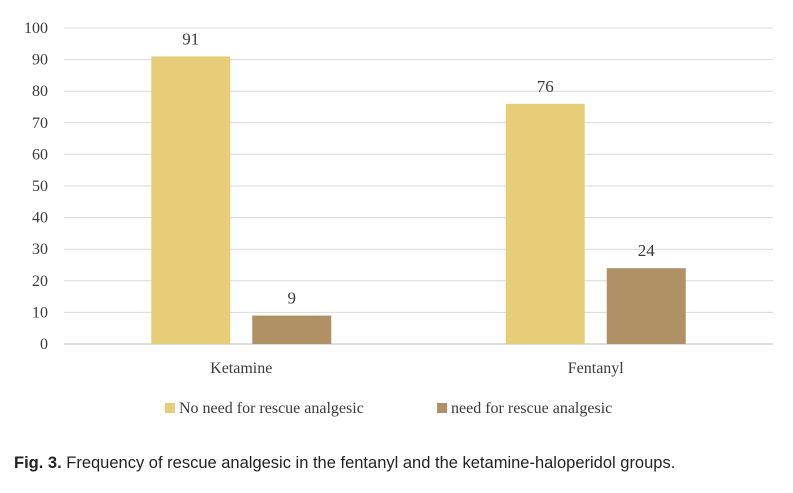 Image resolution: width=793 pixels, height=493 pixels. What do you see at coordinates (40, 123) in the screenshot?
I see `y-tick-label: 70` at bounding box center [40, 123].